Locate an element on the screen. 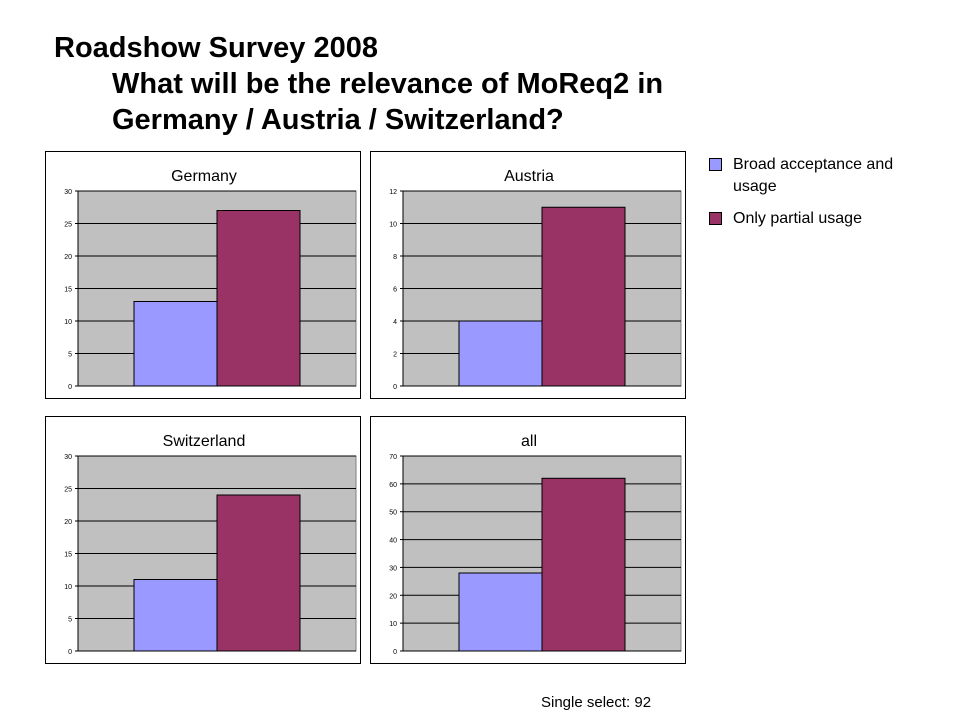 Image resolution: width=960 pixels, height=720 pixels. chart-title: all is located at coordinates (529, 441).